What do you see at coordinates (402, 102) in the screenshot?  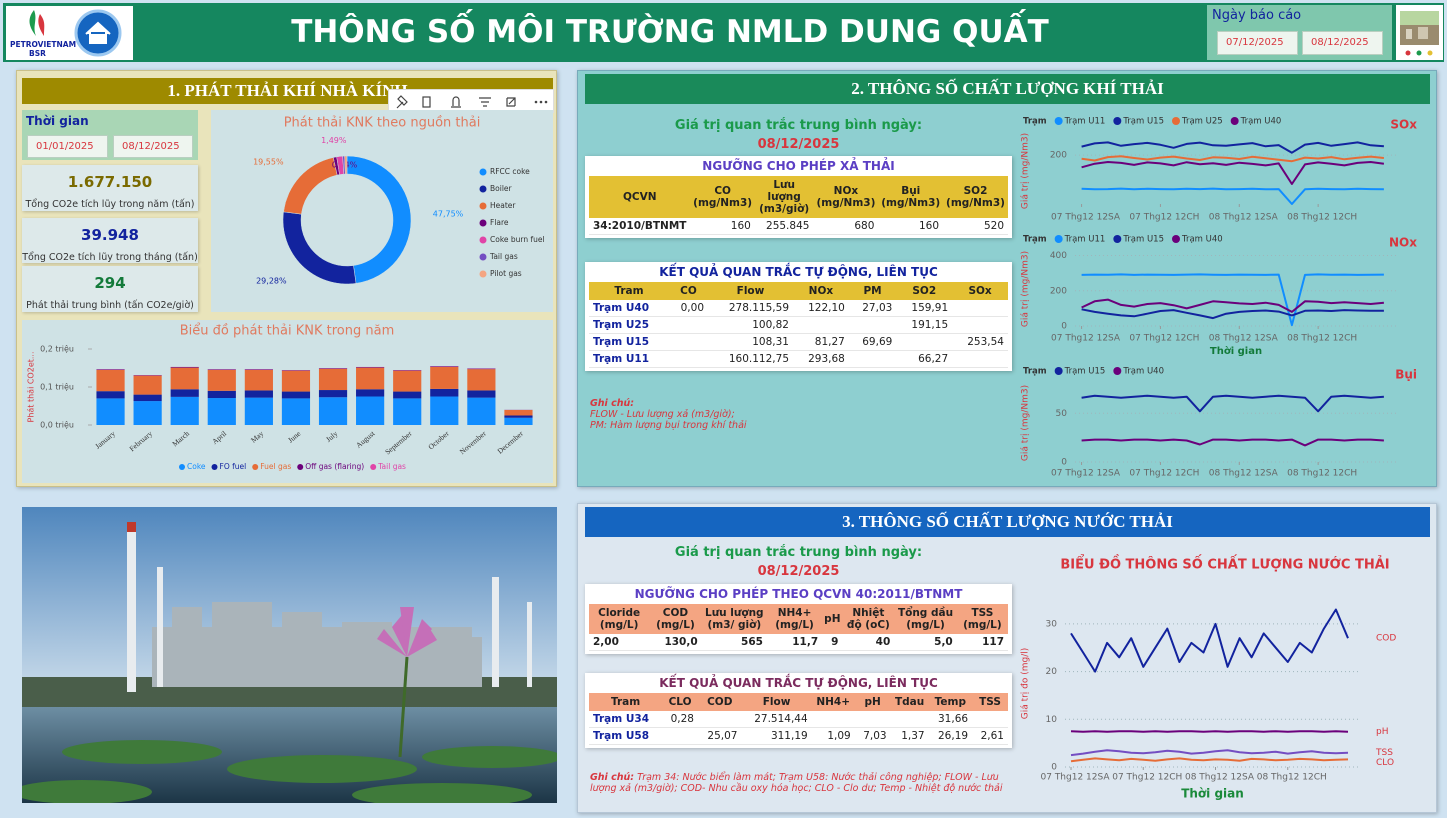 I see `pin-icon` at bounding box center [402, 102].